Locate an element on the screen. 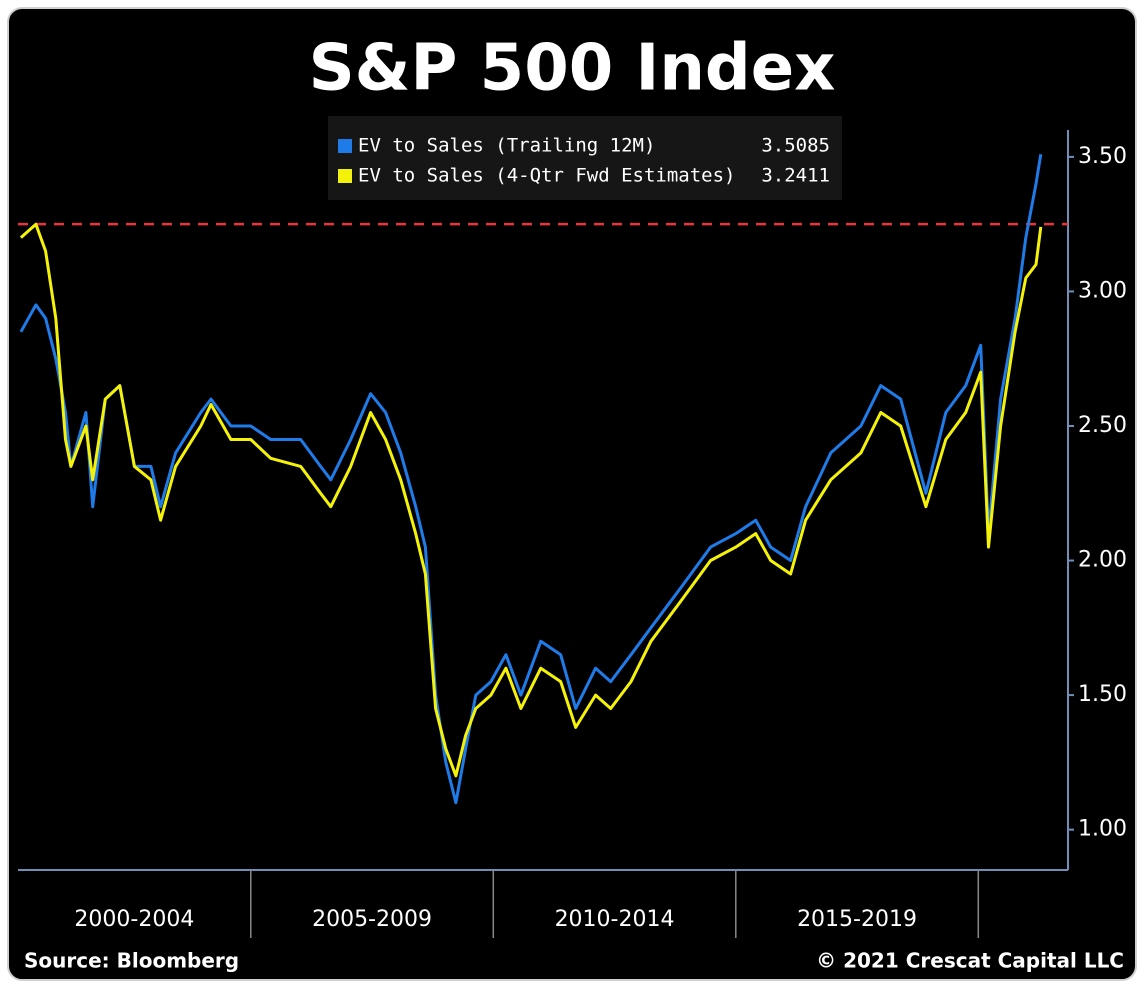 The height and width of the screenshot is (988, 1144). y-tick-label: 3.50 is located at coordinates (1102, 156).